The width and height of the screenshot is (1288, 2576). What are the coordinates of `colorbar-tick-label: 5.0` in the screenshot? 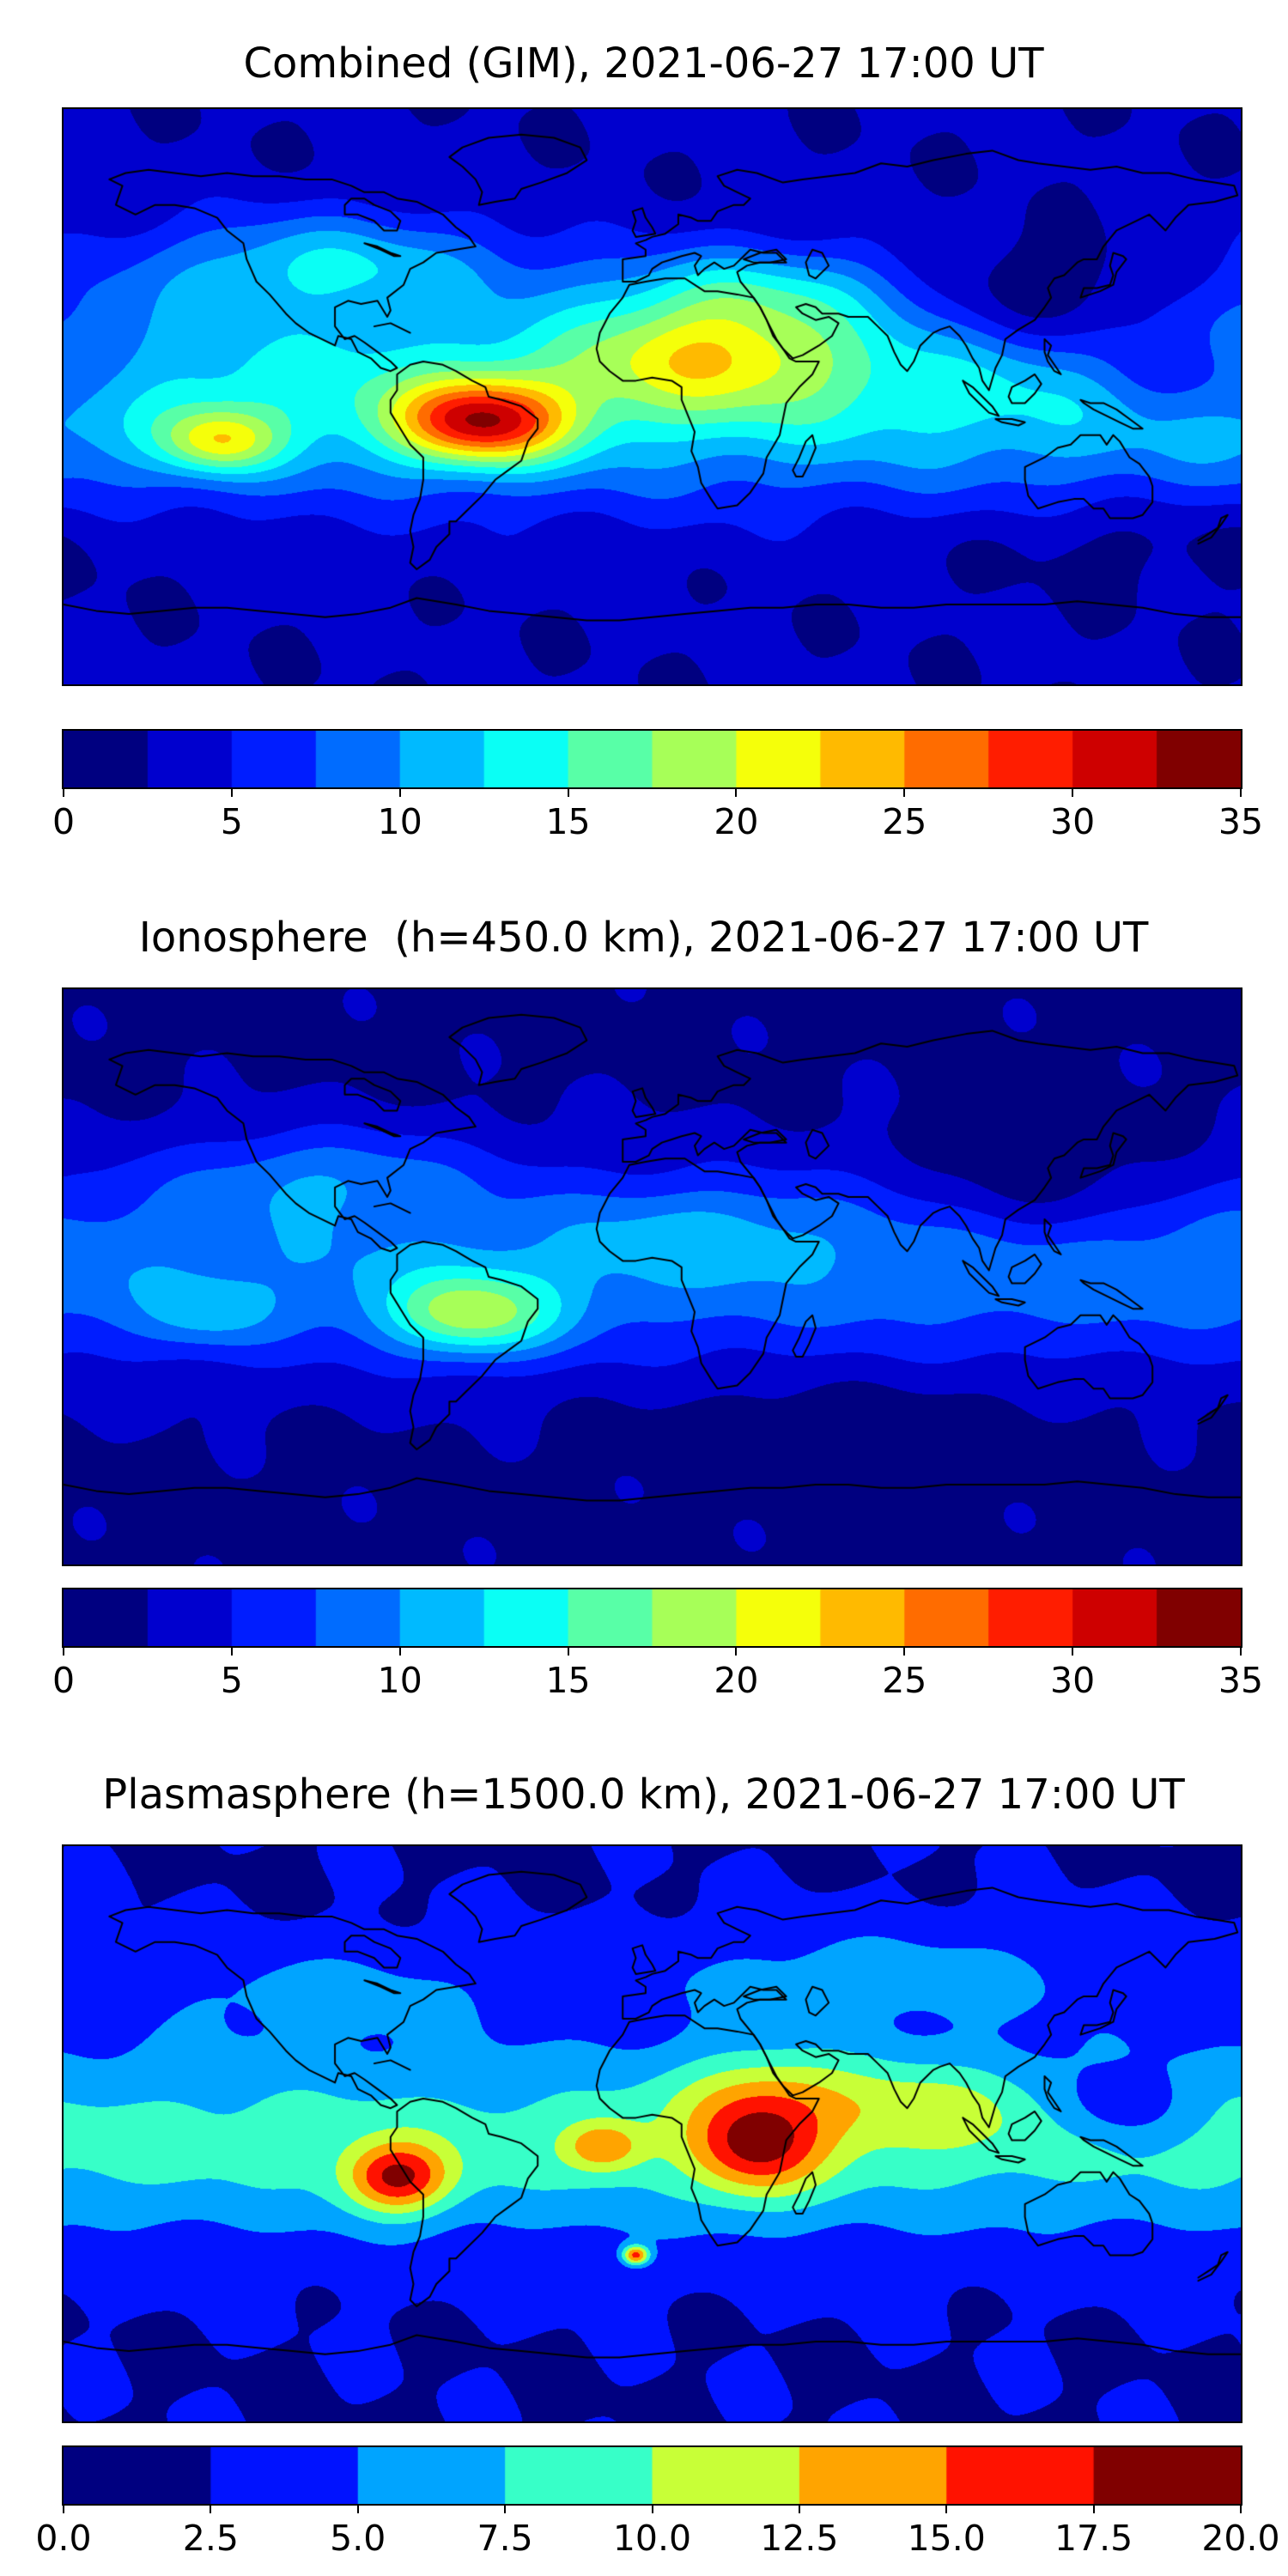 It's located at (358, 2538).